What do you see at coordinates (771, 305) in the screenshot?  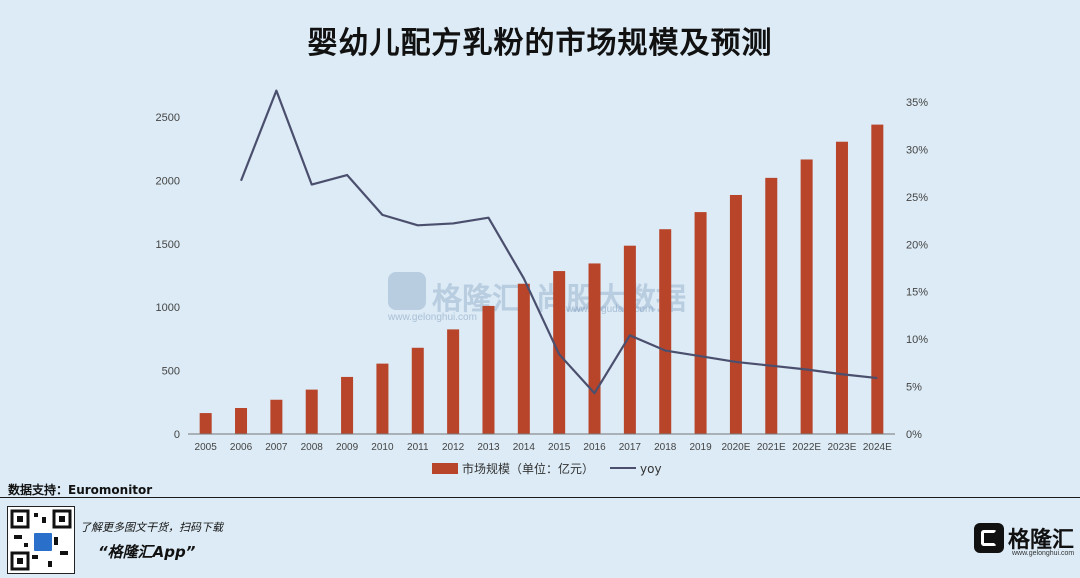 I see `bar-2021E` at bounding box center [771, 305].